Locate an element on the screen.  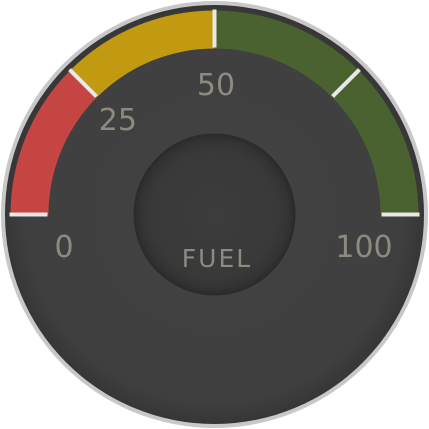
gauge-center-hub is located at coordinates (214, 214).